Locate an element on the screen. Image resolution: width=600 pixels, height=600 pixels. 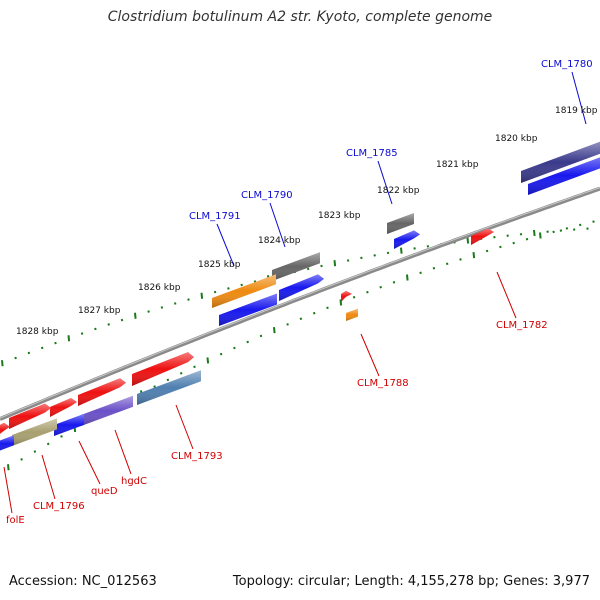
feature-fole is located at coordinates (7, 443).